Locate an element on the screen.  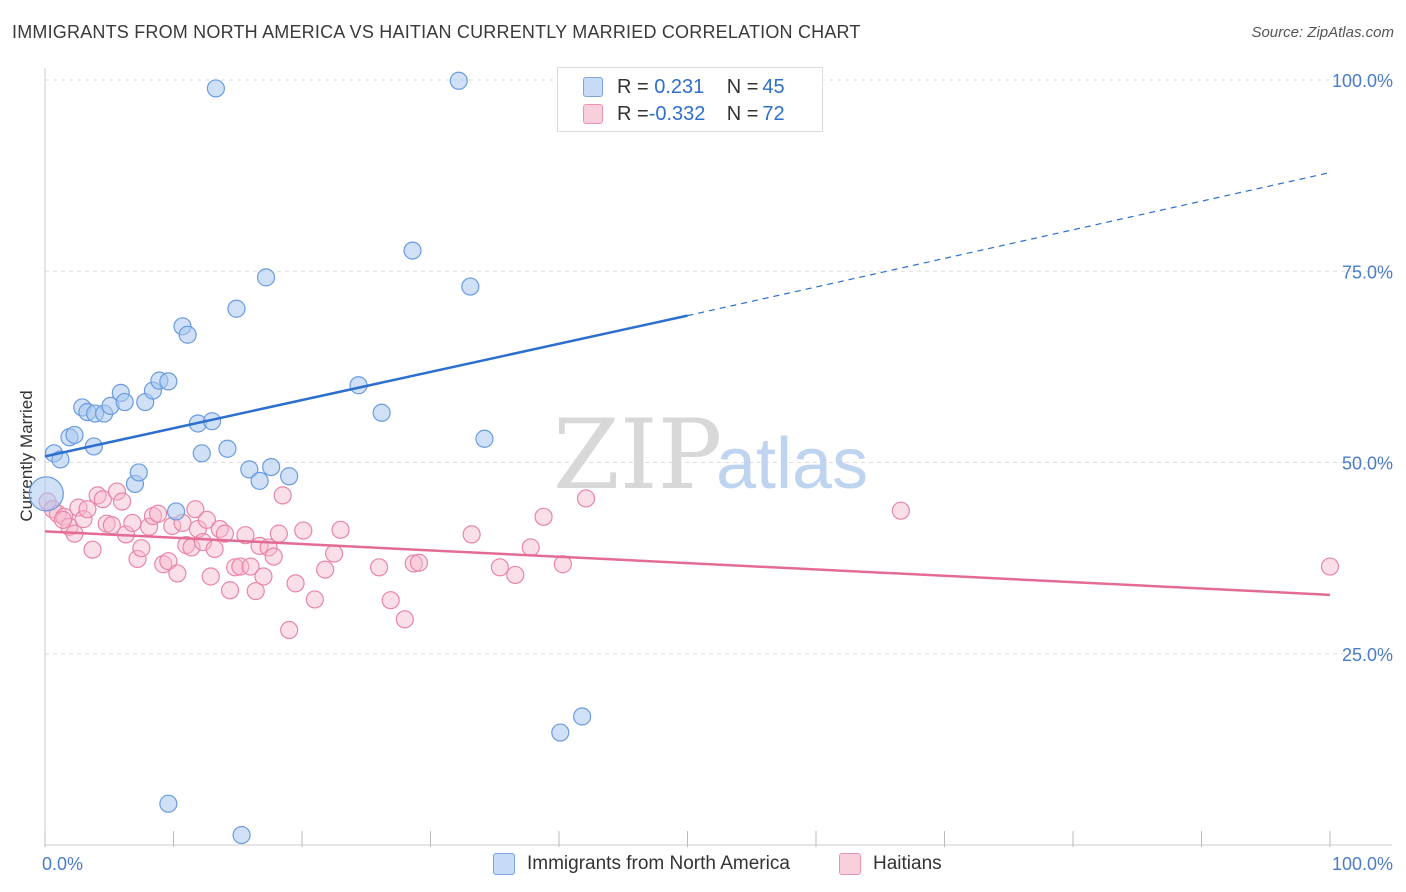
legend-r-label: R = is located at coordinates (633, 86).